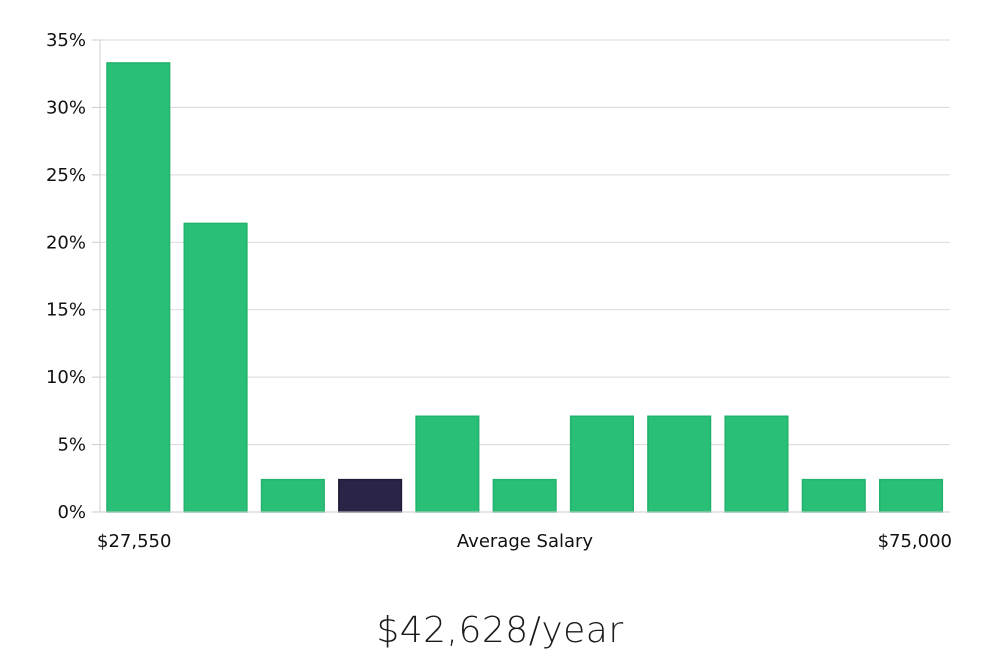  I want to click on average-salary-value: $42,628/year, so click(500, 630).